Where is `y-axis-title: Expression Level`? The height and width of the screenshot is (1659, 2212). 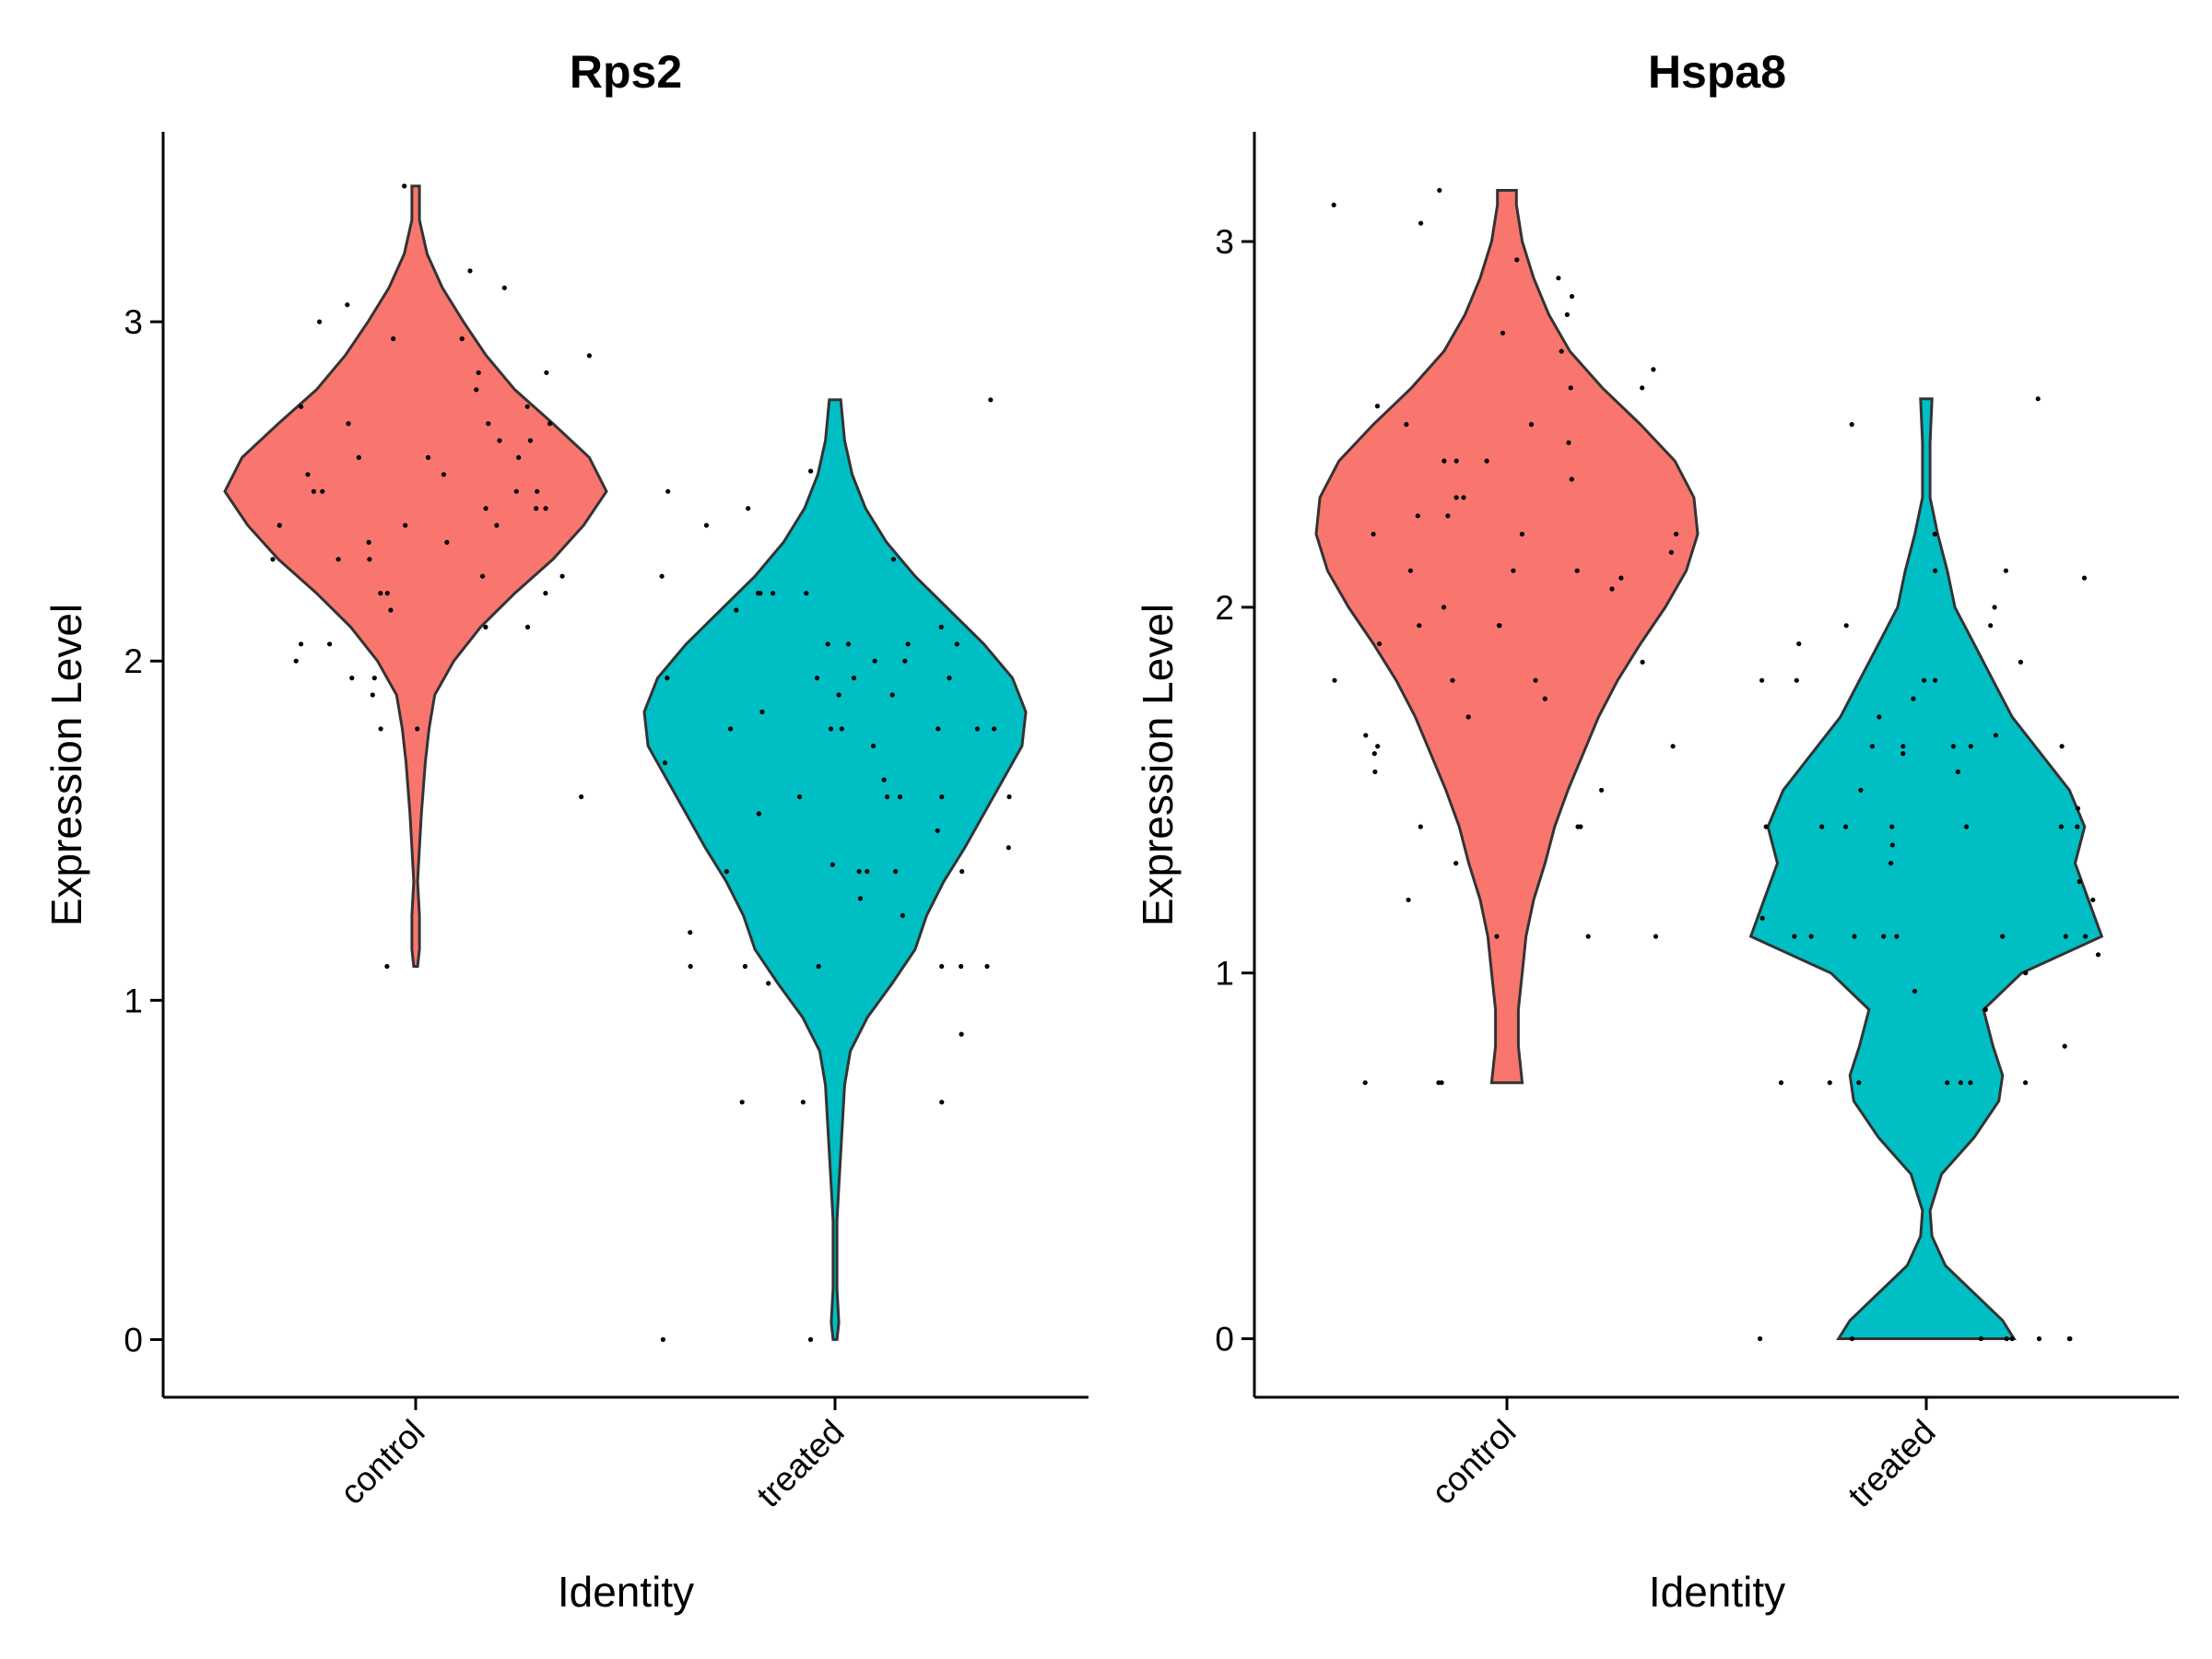
y-axis-title: Expression Level is located at coordinates (66, 765).